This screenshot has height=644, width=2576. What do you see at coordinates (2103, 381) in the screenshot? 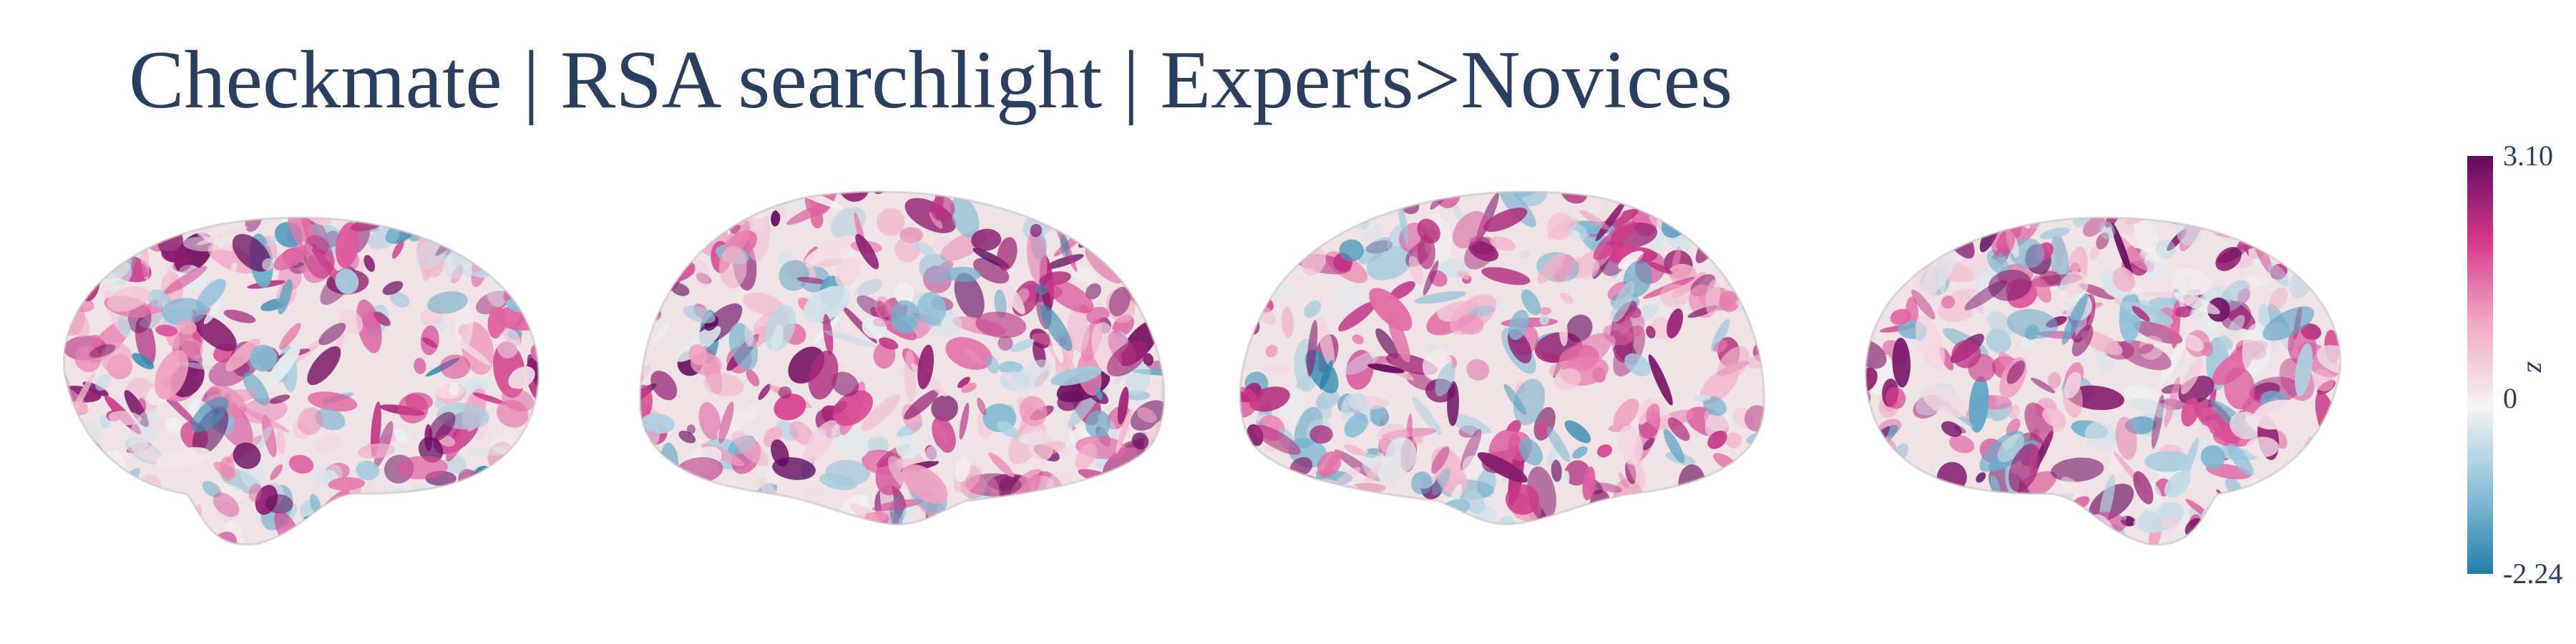
I see `surface-outline` at bounding box center [2103, 381].